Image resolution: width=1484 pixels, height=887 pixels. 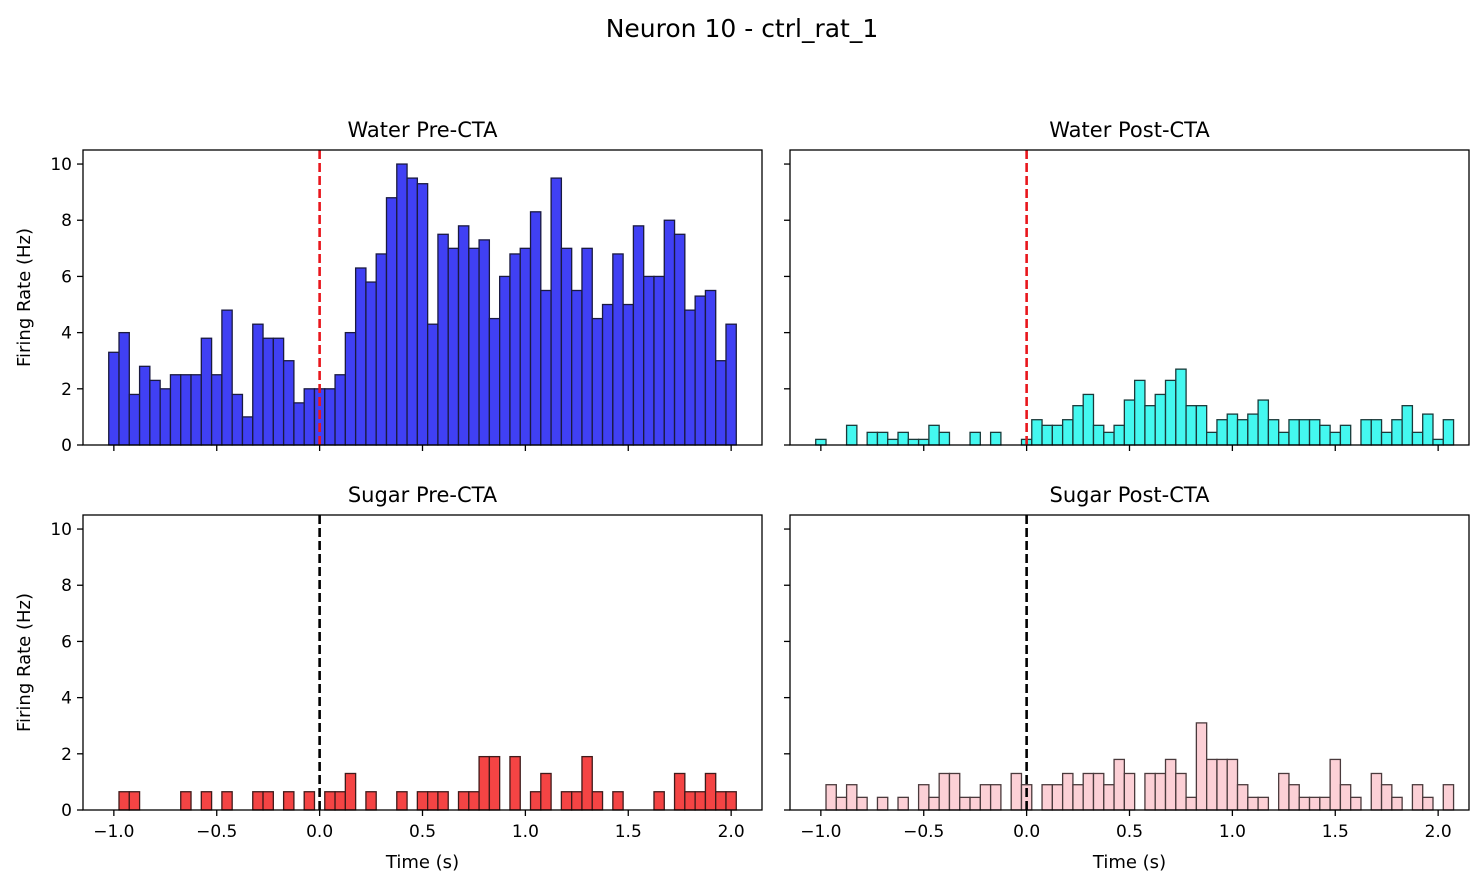 I want to click on sugar-pre-cta-ytick-label-5: 10, so click(x=61, y=530).